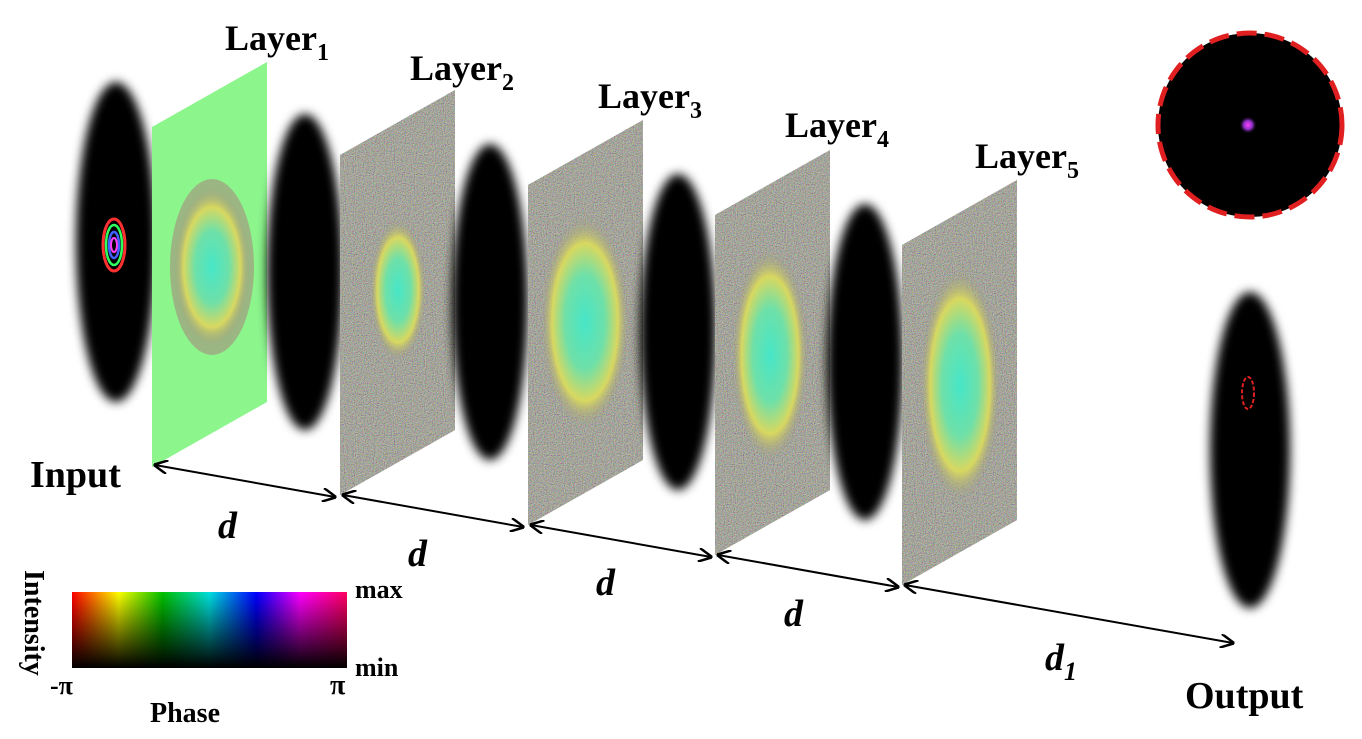 This screenshot has height=739, width=1362. I want to click on colorbar-intensity-overlay, so click(209, 630).